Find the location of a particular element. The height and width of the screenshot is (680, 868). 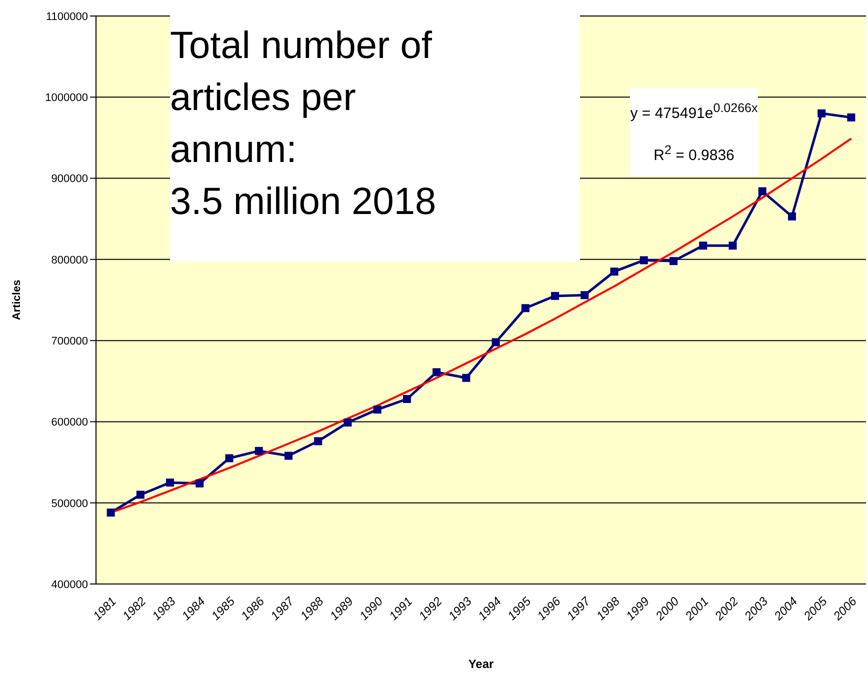

y-tick-label: 700000 is located at coordinates (69, 341).